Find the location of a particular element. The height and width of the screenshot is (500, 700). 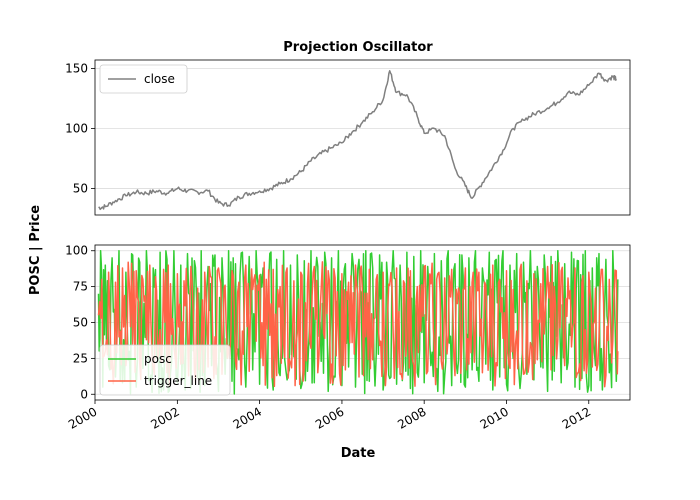

legend-label: trigger_line is located at coordinates (178, 381).